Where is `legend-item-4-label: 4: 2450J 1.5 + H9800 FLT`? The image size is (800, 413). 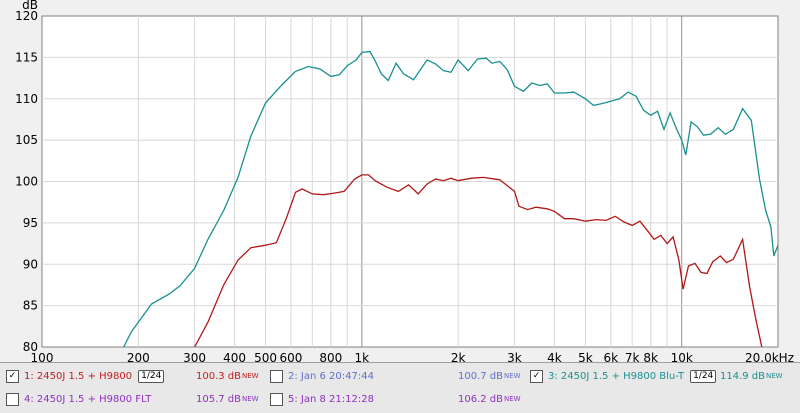 legend-item-4-label: 4: 2450J 1.5 + H9800 FLT is located at coordinates (88, 399).